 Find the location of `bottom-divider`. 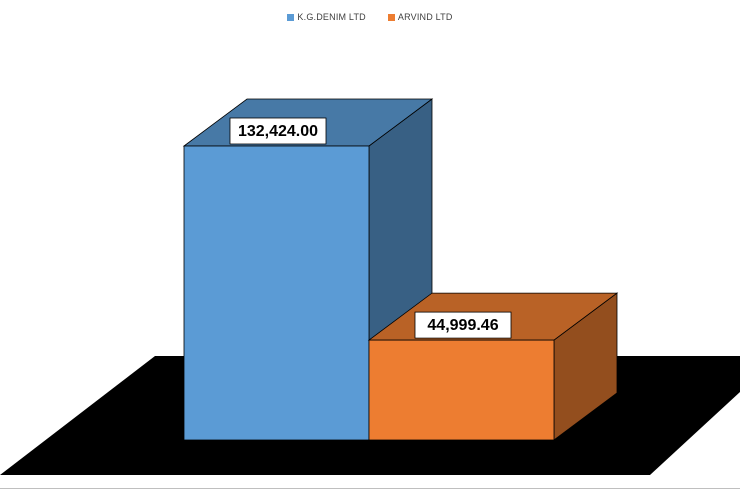

bottom-divider is located at coordinates (370, 488).